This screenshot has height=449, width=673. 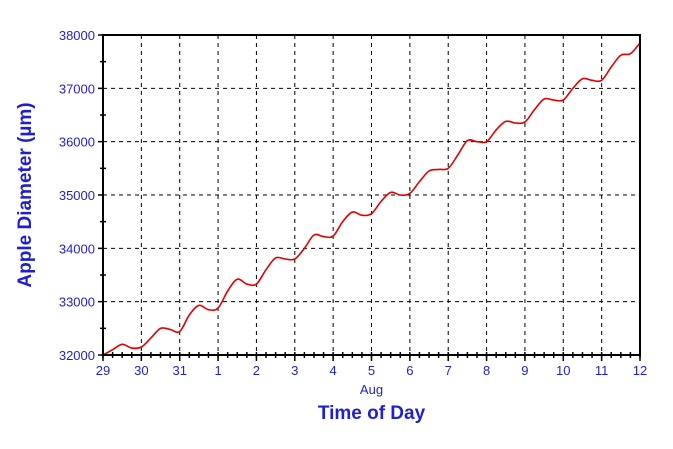 I want to click on x-tick-label: 2, so click(x=256, y=370).